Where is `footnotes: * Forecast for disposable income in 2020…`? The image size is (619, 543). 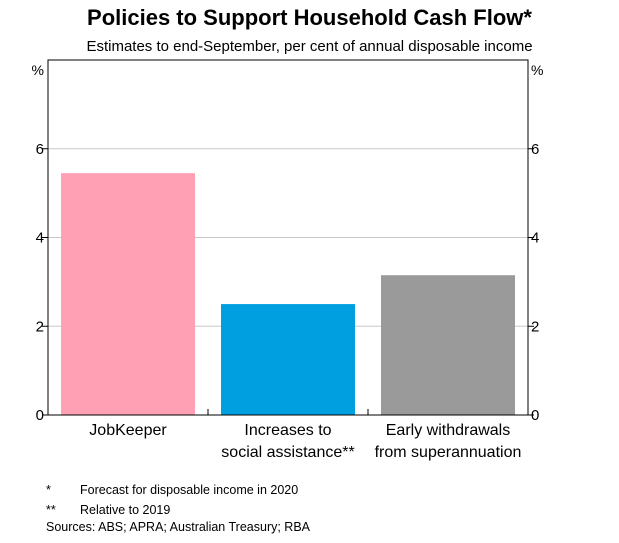 footnotes: * Forecast for disposable income in 2020… is located at coordinates (172, 500).